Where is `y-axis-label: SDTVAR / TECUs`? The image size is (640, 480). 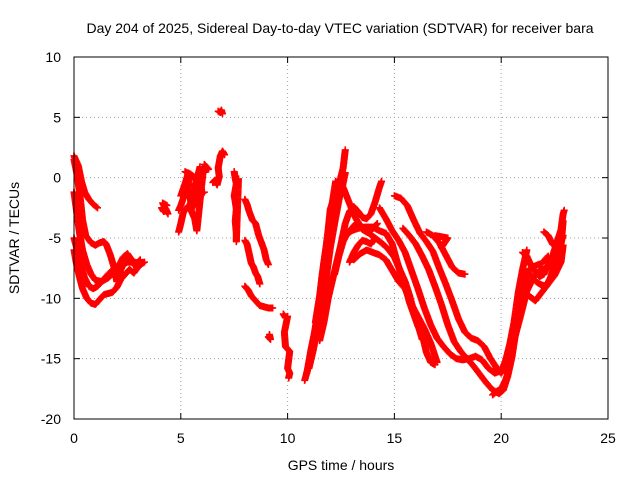
y-axis-label: SDTVAR / TECUs is located at coordinates (14, 238).